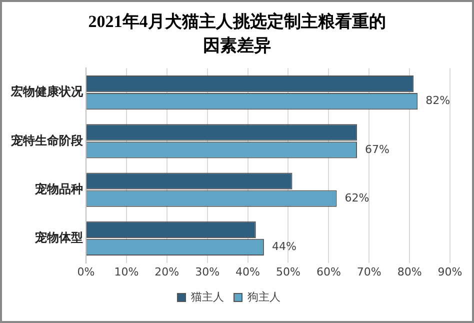  I want to click on y-tick-label: 宠物品种, so click(58, 189).